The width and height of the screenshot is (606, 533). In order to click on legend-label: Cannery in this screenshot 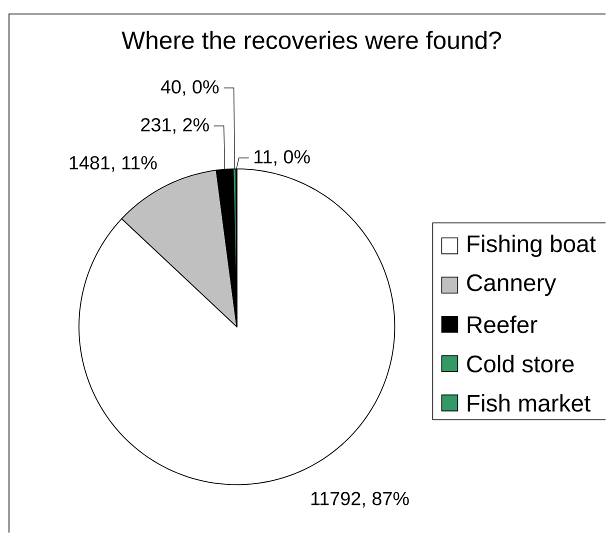, I will do `click(511, 285)`.